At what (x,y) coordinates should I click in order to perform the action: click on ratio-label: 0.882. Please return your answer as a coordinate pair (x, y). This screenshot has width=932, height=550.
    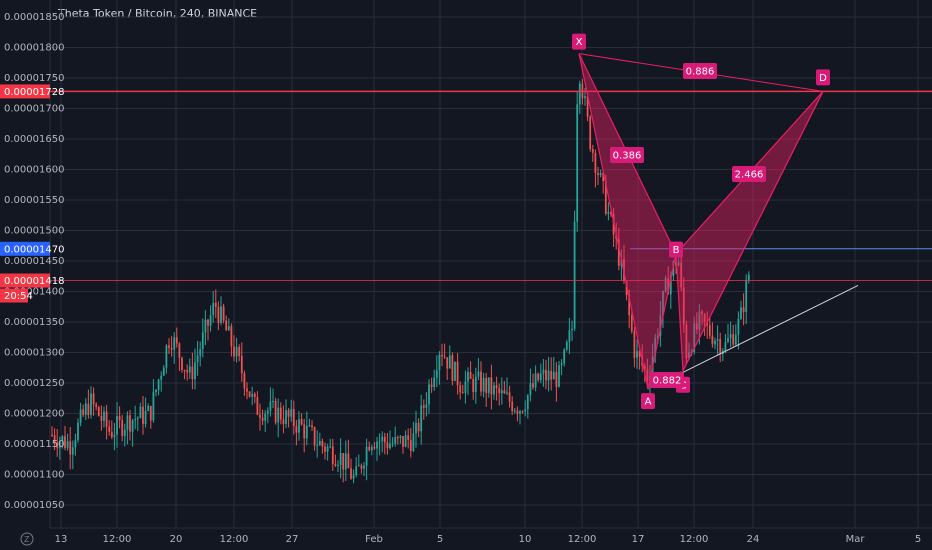
    Looking at the image, I should click on (667, 380).